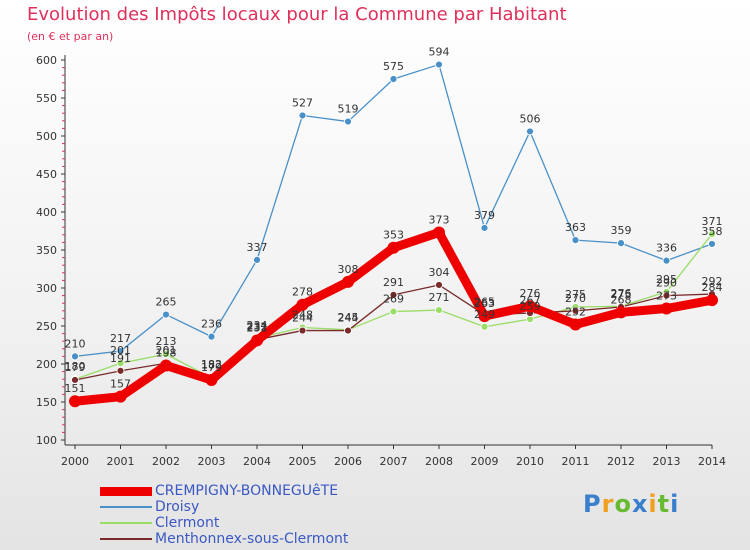 The image size is (750, 550). What do you see at coordinates (46, 250) in the screenshot?
I see `y-tick-label: 350` at bounding box center [46, 250].